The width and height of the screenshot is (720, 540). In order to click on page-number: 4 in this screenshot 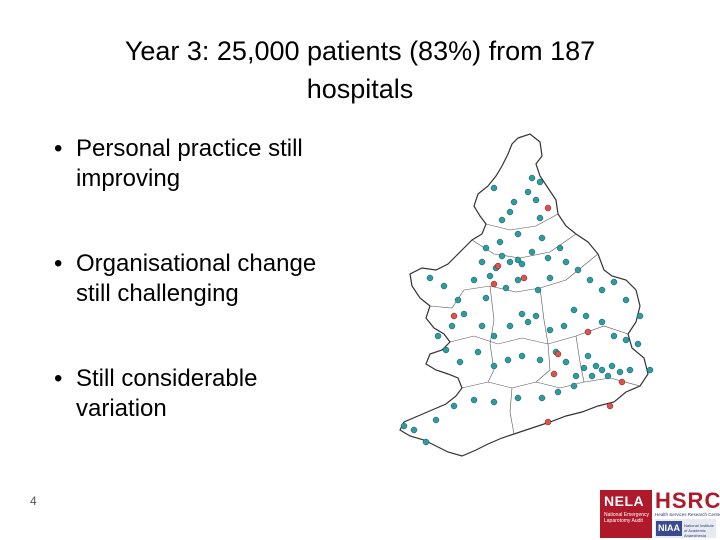, I will do `click(33, 501)`.